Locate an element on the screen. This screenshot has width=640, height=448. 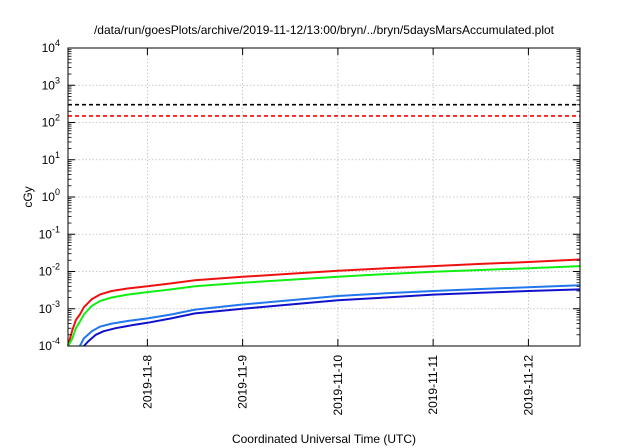
y-tick-label: 10⁴ is located at coordinates (51, 46).